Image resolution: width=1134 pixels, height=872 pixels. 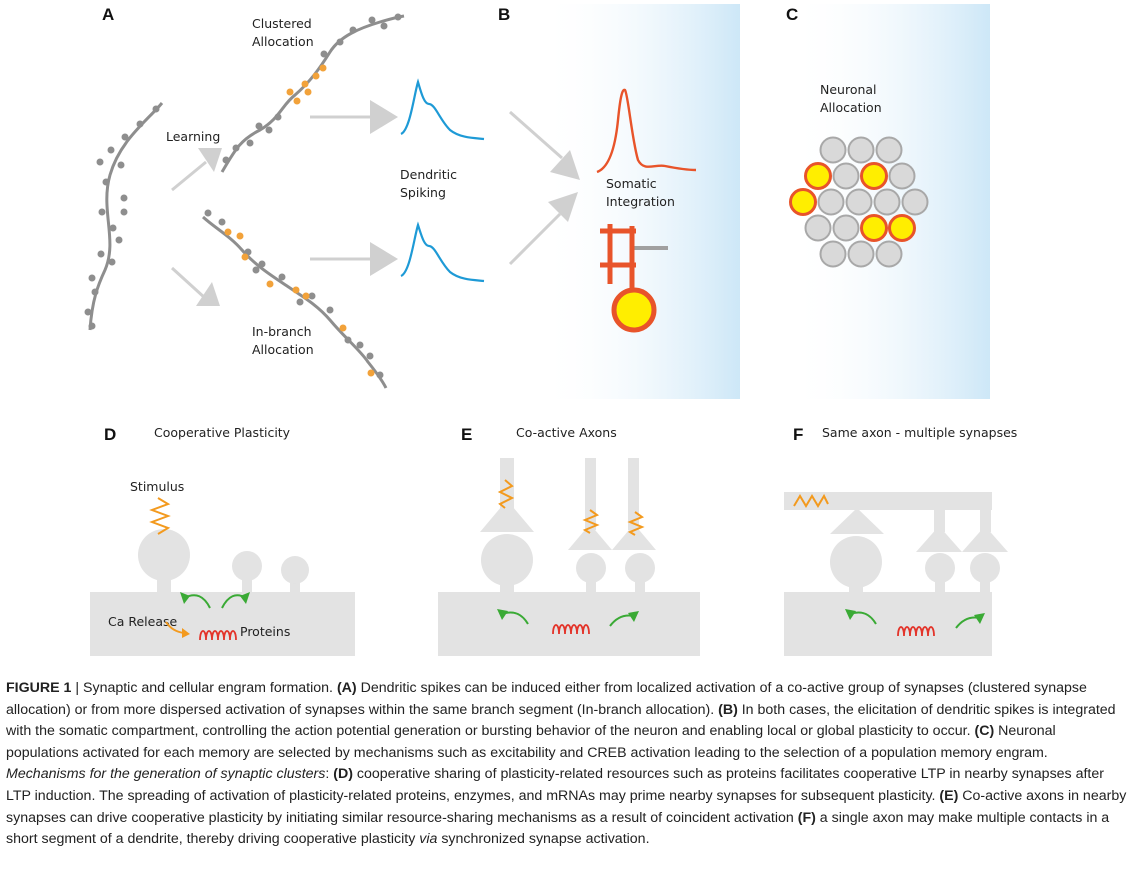 What do you see at coordinates (811, 500) in the screenshot?
I see `stimulus-zigzag-f` at bounding box center [811, 500].